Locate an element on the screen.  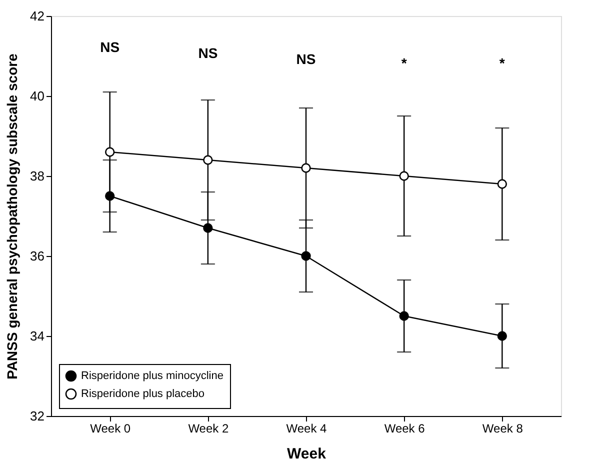
x-tick-label: Week 2 is located at coordinates (208, 429).